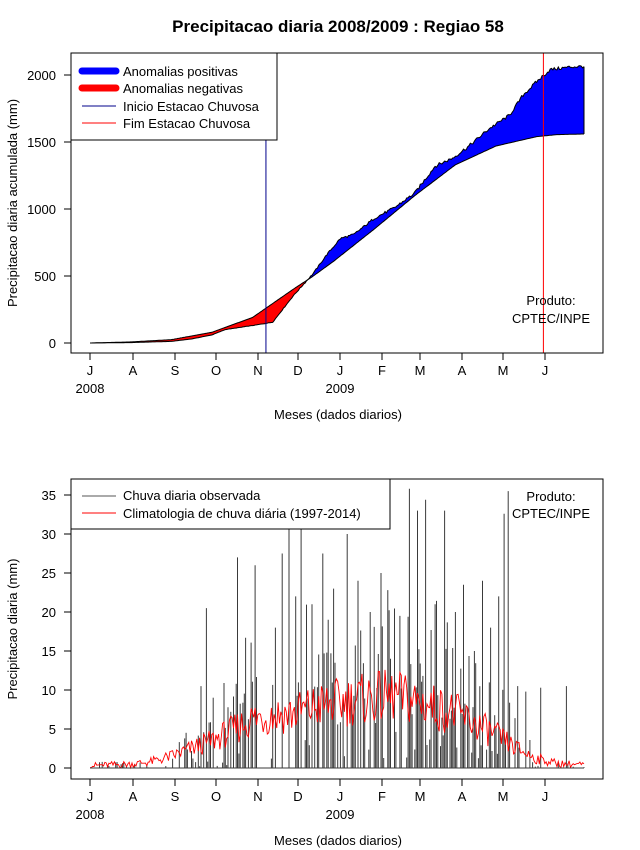 The image size is (640, 850). Describe the element at coordinates (12, 629) in the screenshot. I see `daily-y-axis-label: Precipitacao diaria (mm)` at that location.